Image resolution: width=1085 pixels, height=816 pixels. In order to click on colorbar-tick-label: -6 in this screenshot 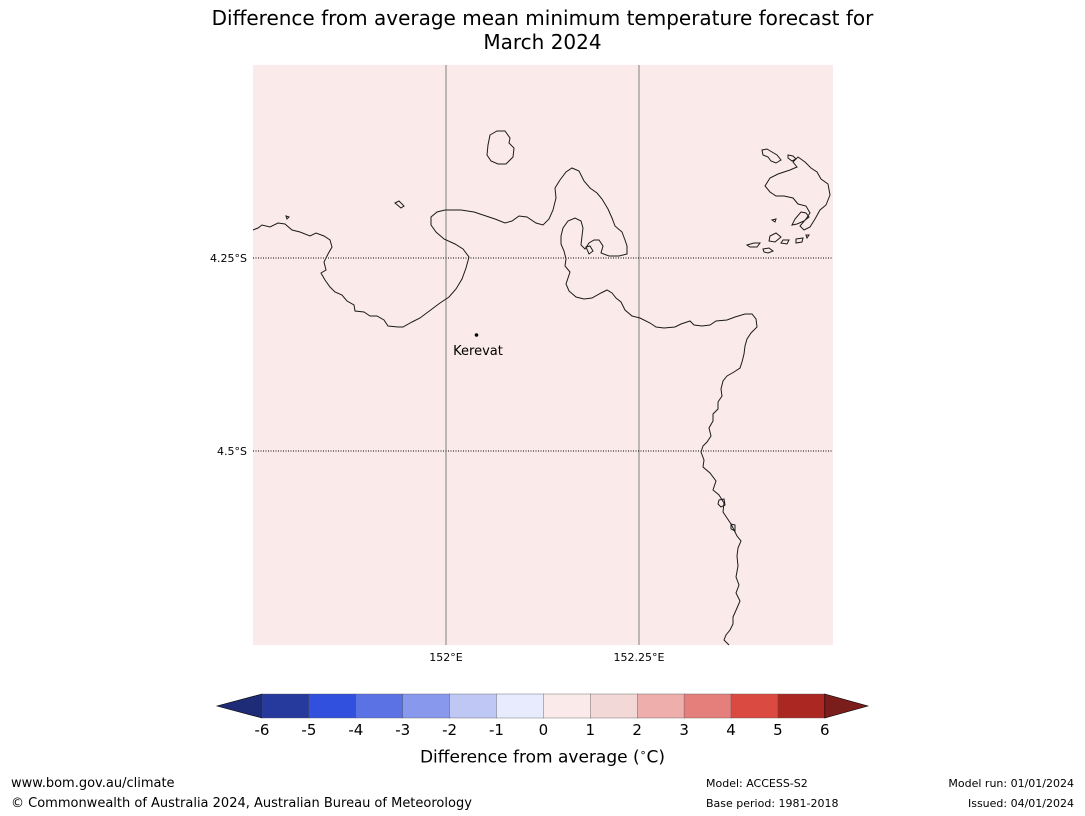, I will do `click(262, 730)`.